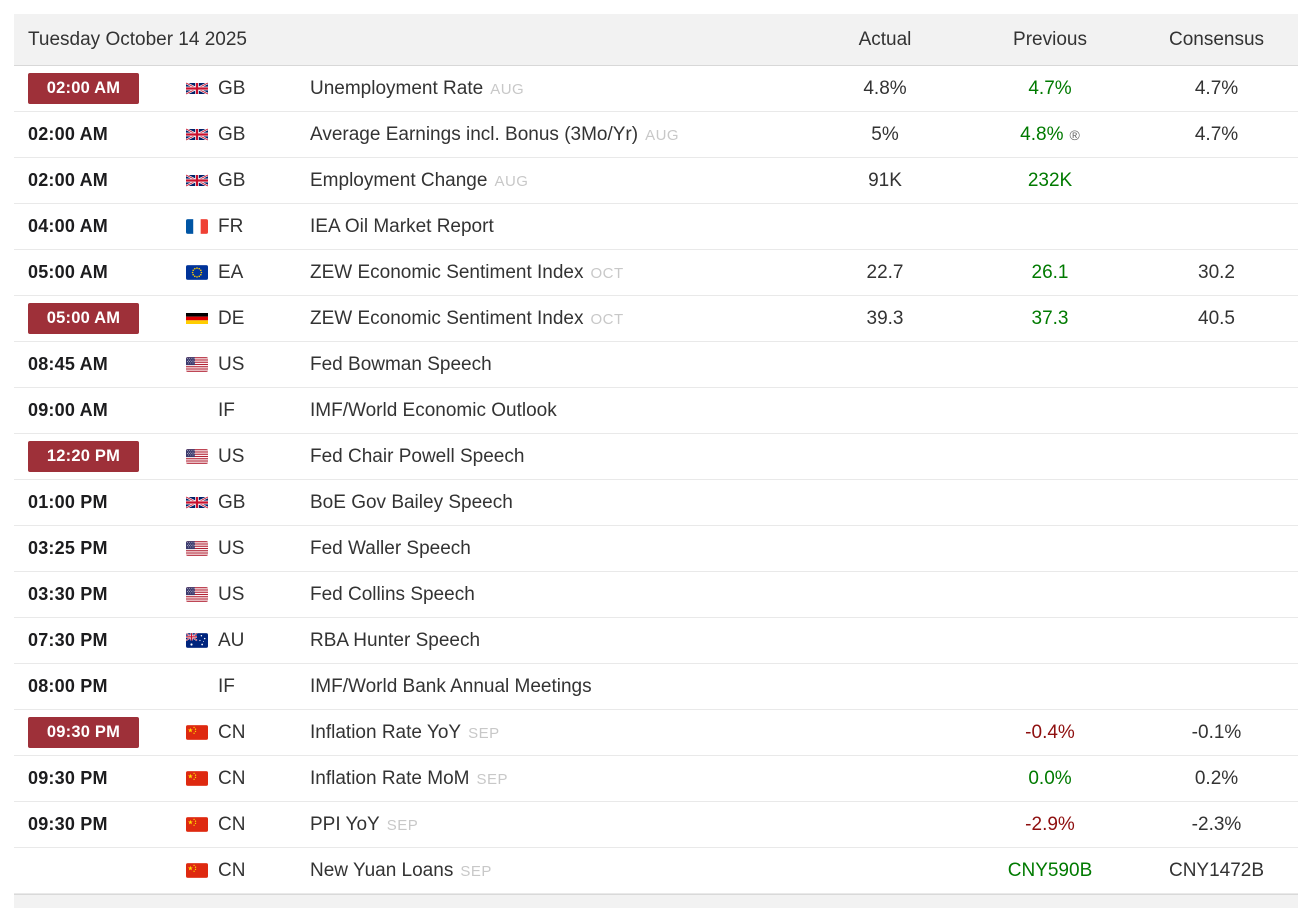 The image size is (1312, 908). Describe the element at coordinates (656, 901) in the screenshot. I see `next-day-header-partial` at that location.